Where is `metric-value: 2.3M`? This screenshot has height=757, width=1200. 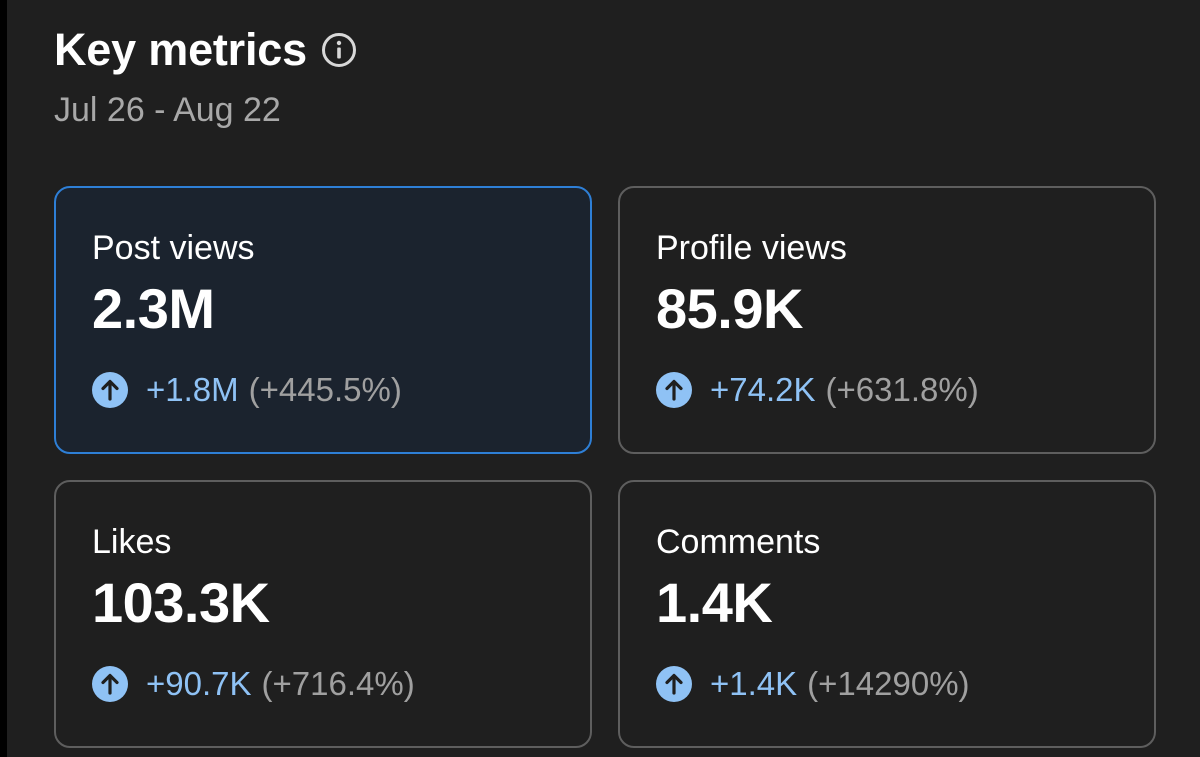
metric-value: 2.3M is located at coordinates (153, 308).